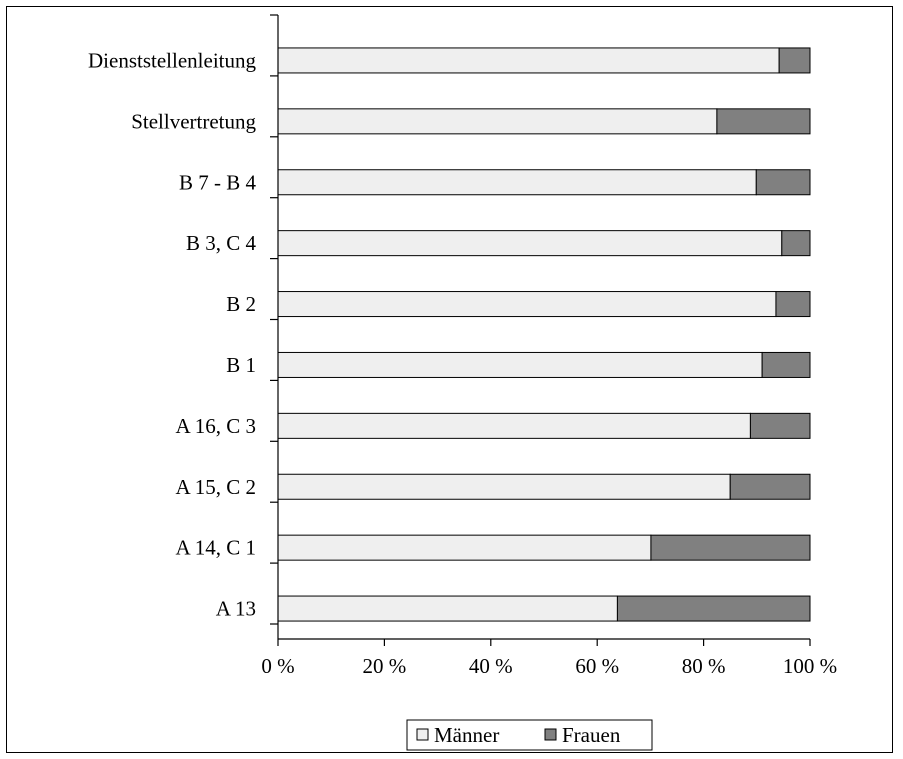 The height and width of the screenshot is (759, 903). What do you see at coordinates (236, 609) in the screenshot?
I see `category-label: A 13` at bounding box center [236, 609].